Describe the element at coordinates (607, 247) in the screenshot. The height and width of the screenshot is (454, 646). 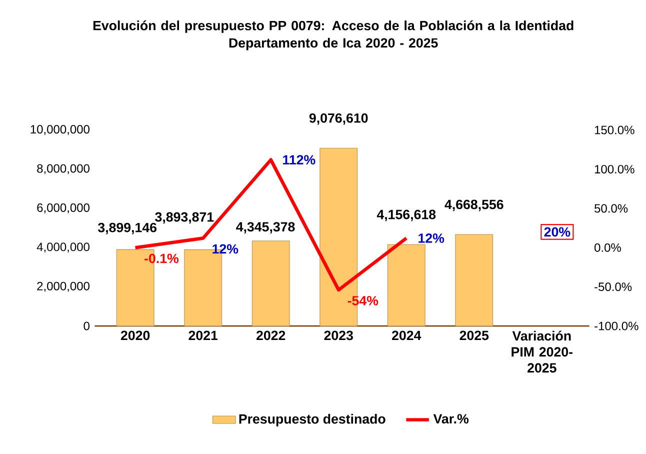
I see `y2-tick-label: 0.0%` at that location.